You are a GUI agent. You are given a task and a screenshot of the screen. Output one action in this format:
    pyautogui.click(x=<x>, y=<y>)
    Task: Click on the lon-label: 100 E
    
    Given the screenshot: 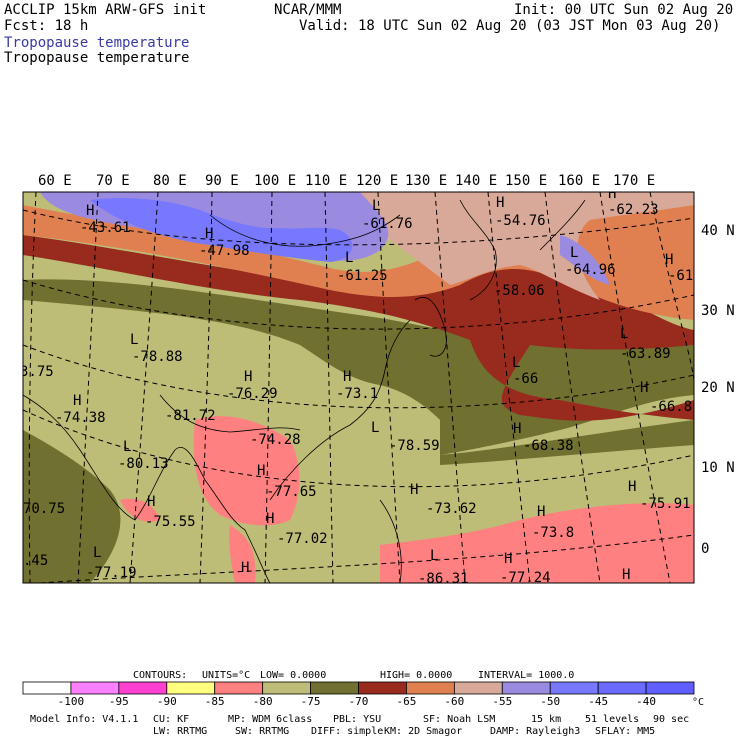 What is the action you would take?
    pyautogui.click(x=275, y=181)
    